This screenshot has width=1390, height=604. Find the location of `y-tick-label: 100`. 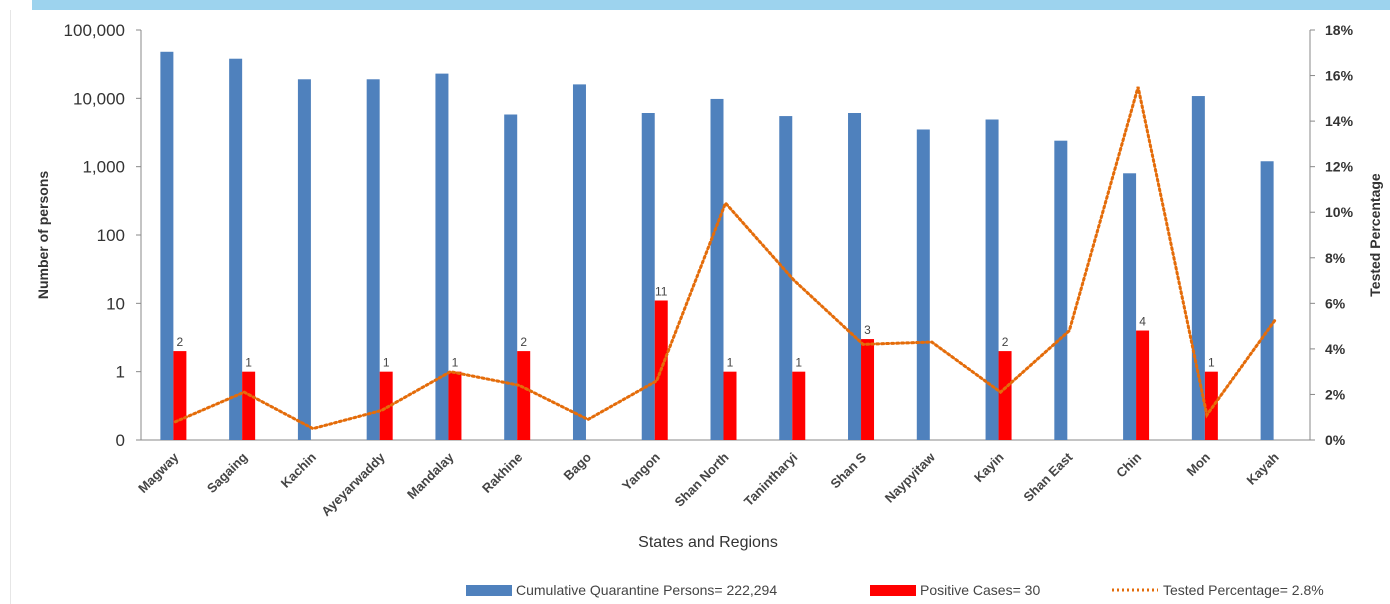

y-tick-label: 100 is located at coordinates (111, 235).